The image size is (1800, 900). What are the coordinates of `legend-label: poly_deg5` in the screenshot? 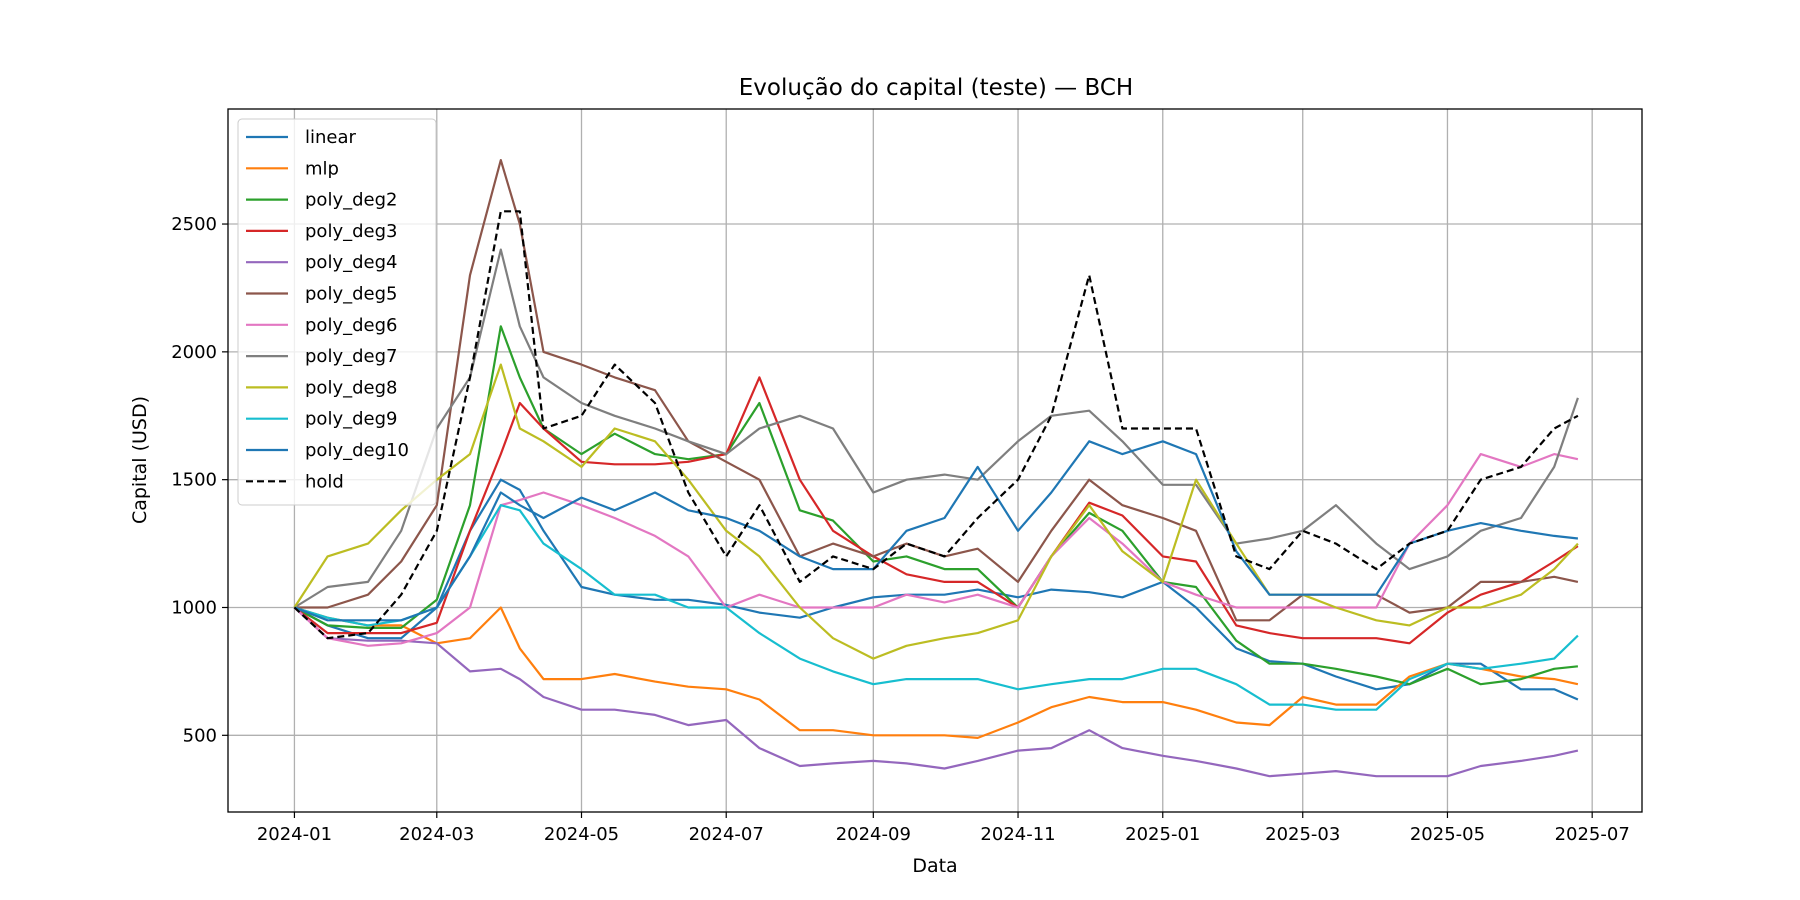 It's located at (351, 294).